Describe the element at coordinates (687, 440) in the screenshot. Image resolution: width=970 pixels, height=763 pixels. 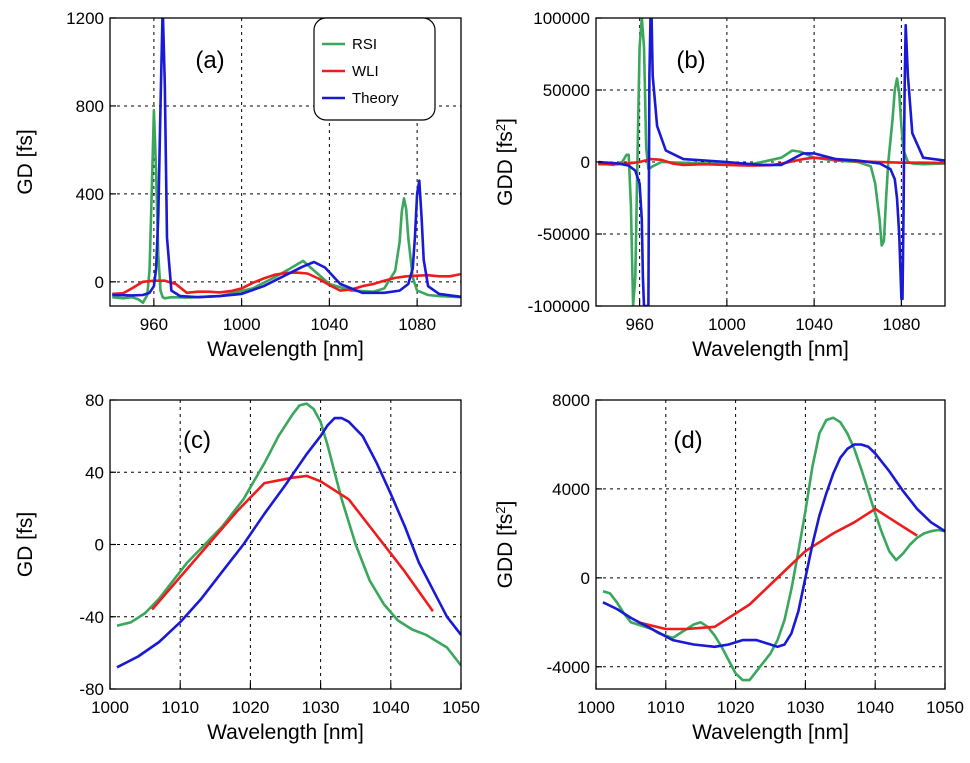
I see `panel-label: (d)` at that location.